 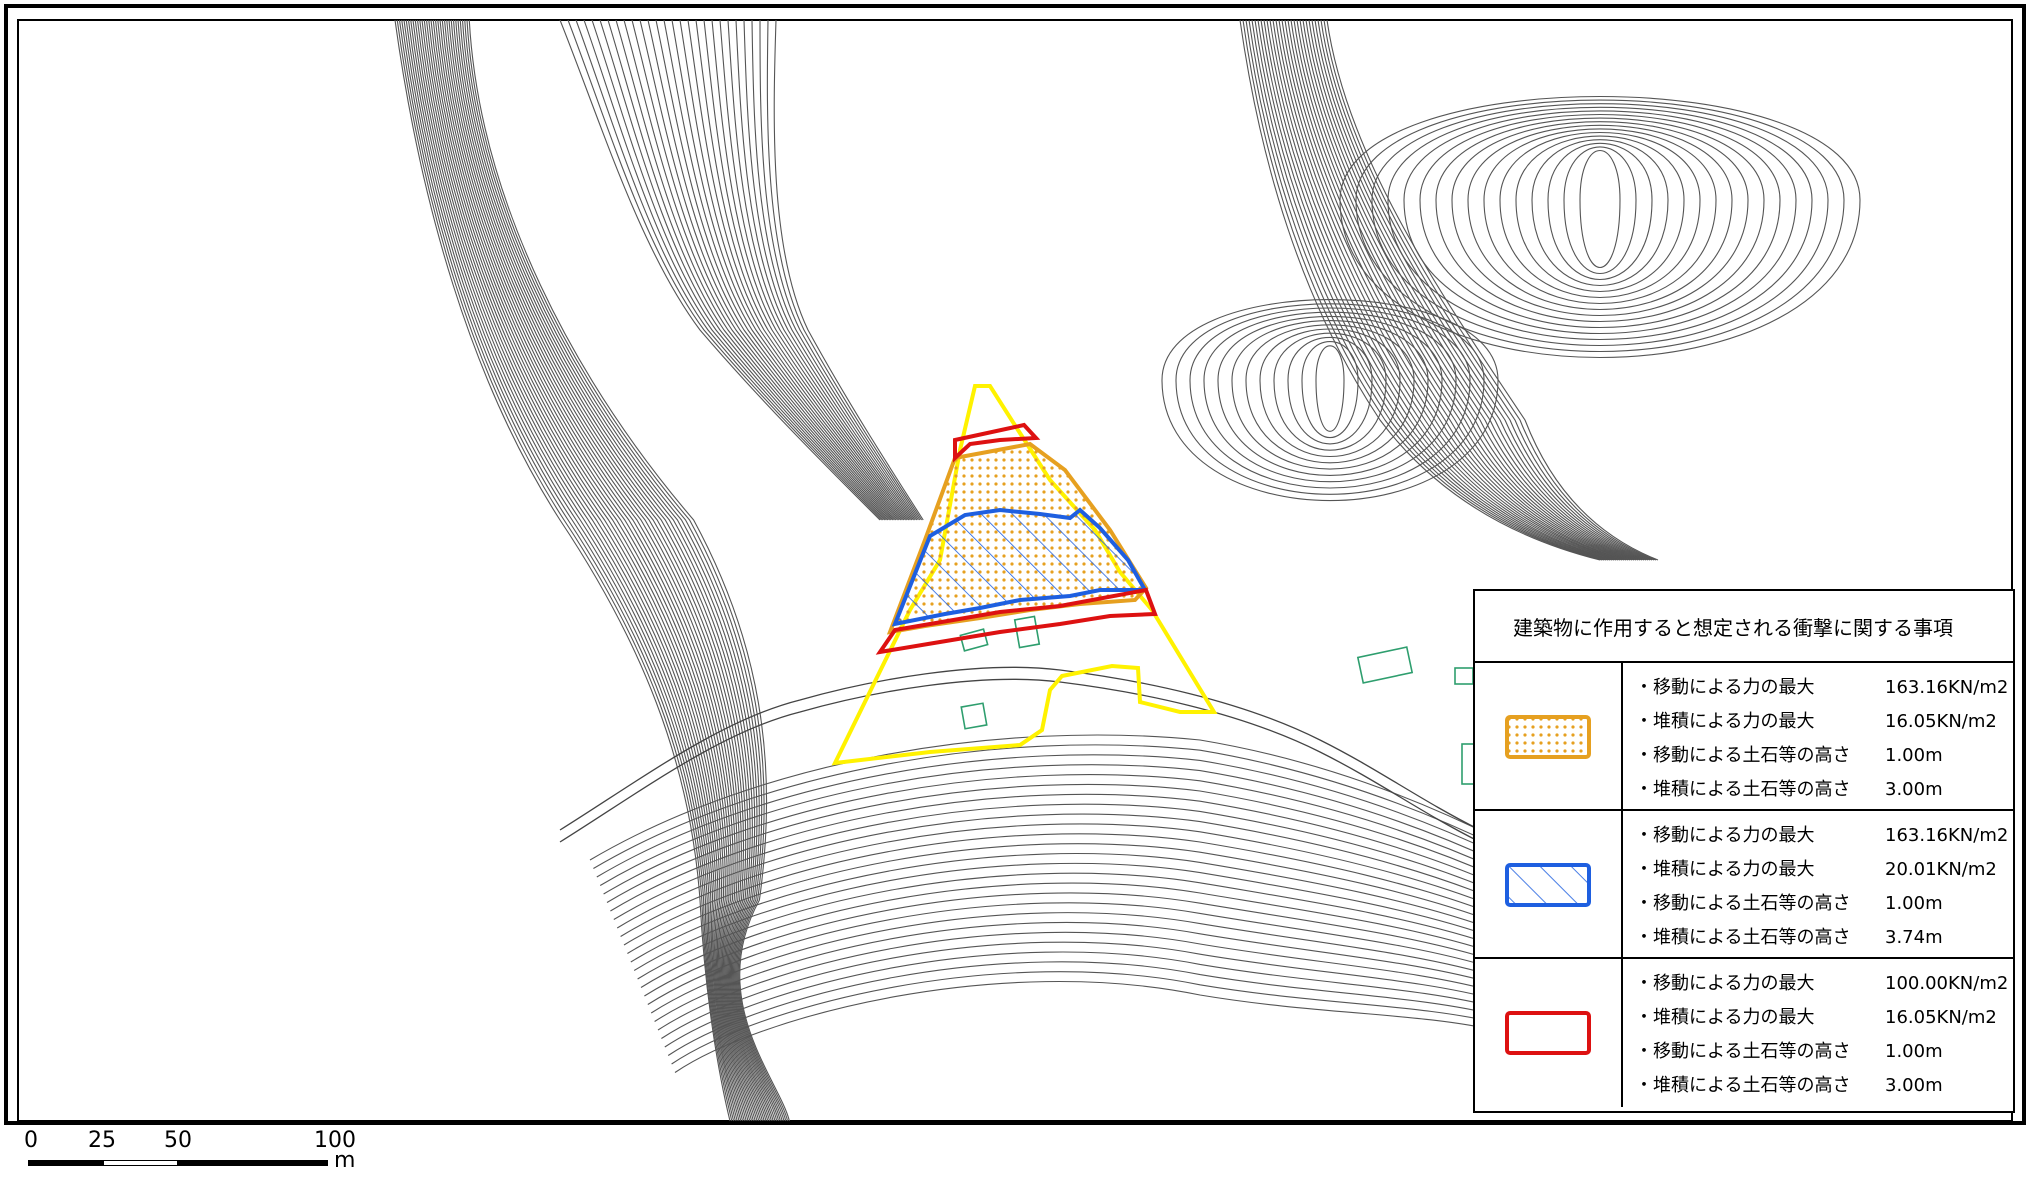 What do you see at coordinates (1822, 870) in the screenshot?
I see `legend-line: ・堆積による力の最大 20.01KN/m2` at bounding box center [1822, 870].